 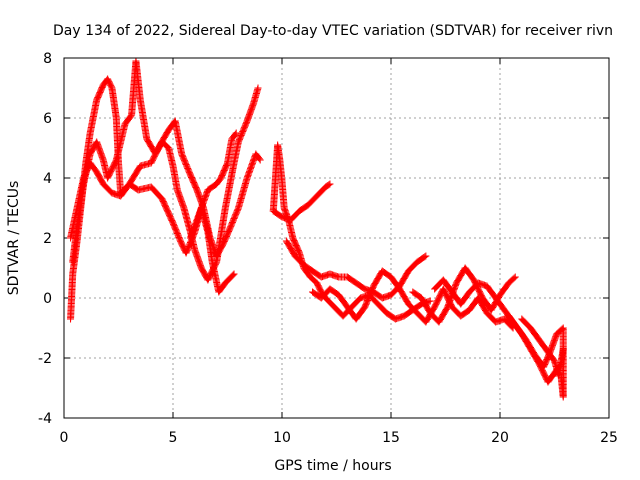 What do you see at coordinates (47, 239) in the screenshot?
I see `y-tick-label: 2` at bounding box center [47, 239].